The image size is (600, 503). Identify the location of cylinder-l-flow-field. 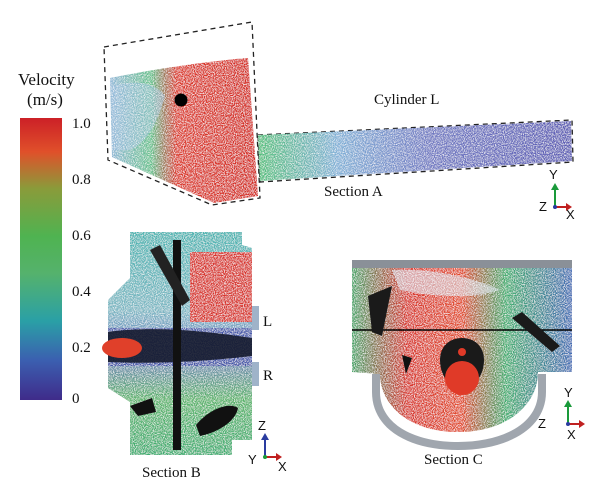
(415, 151).